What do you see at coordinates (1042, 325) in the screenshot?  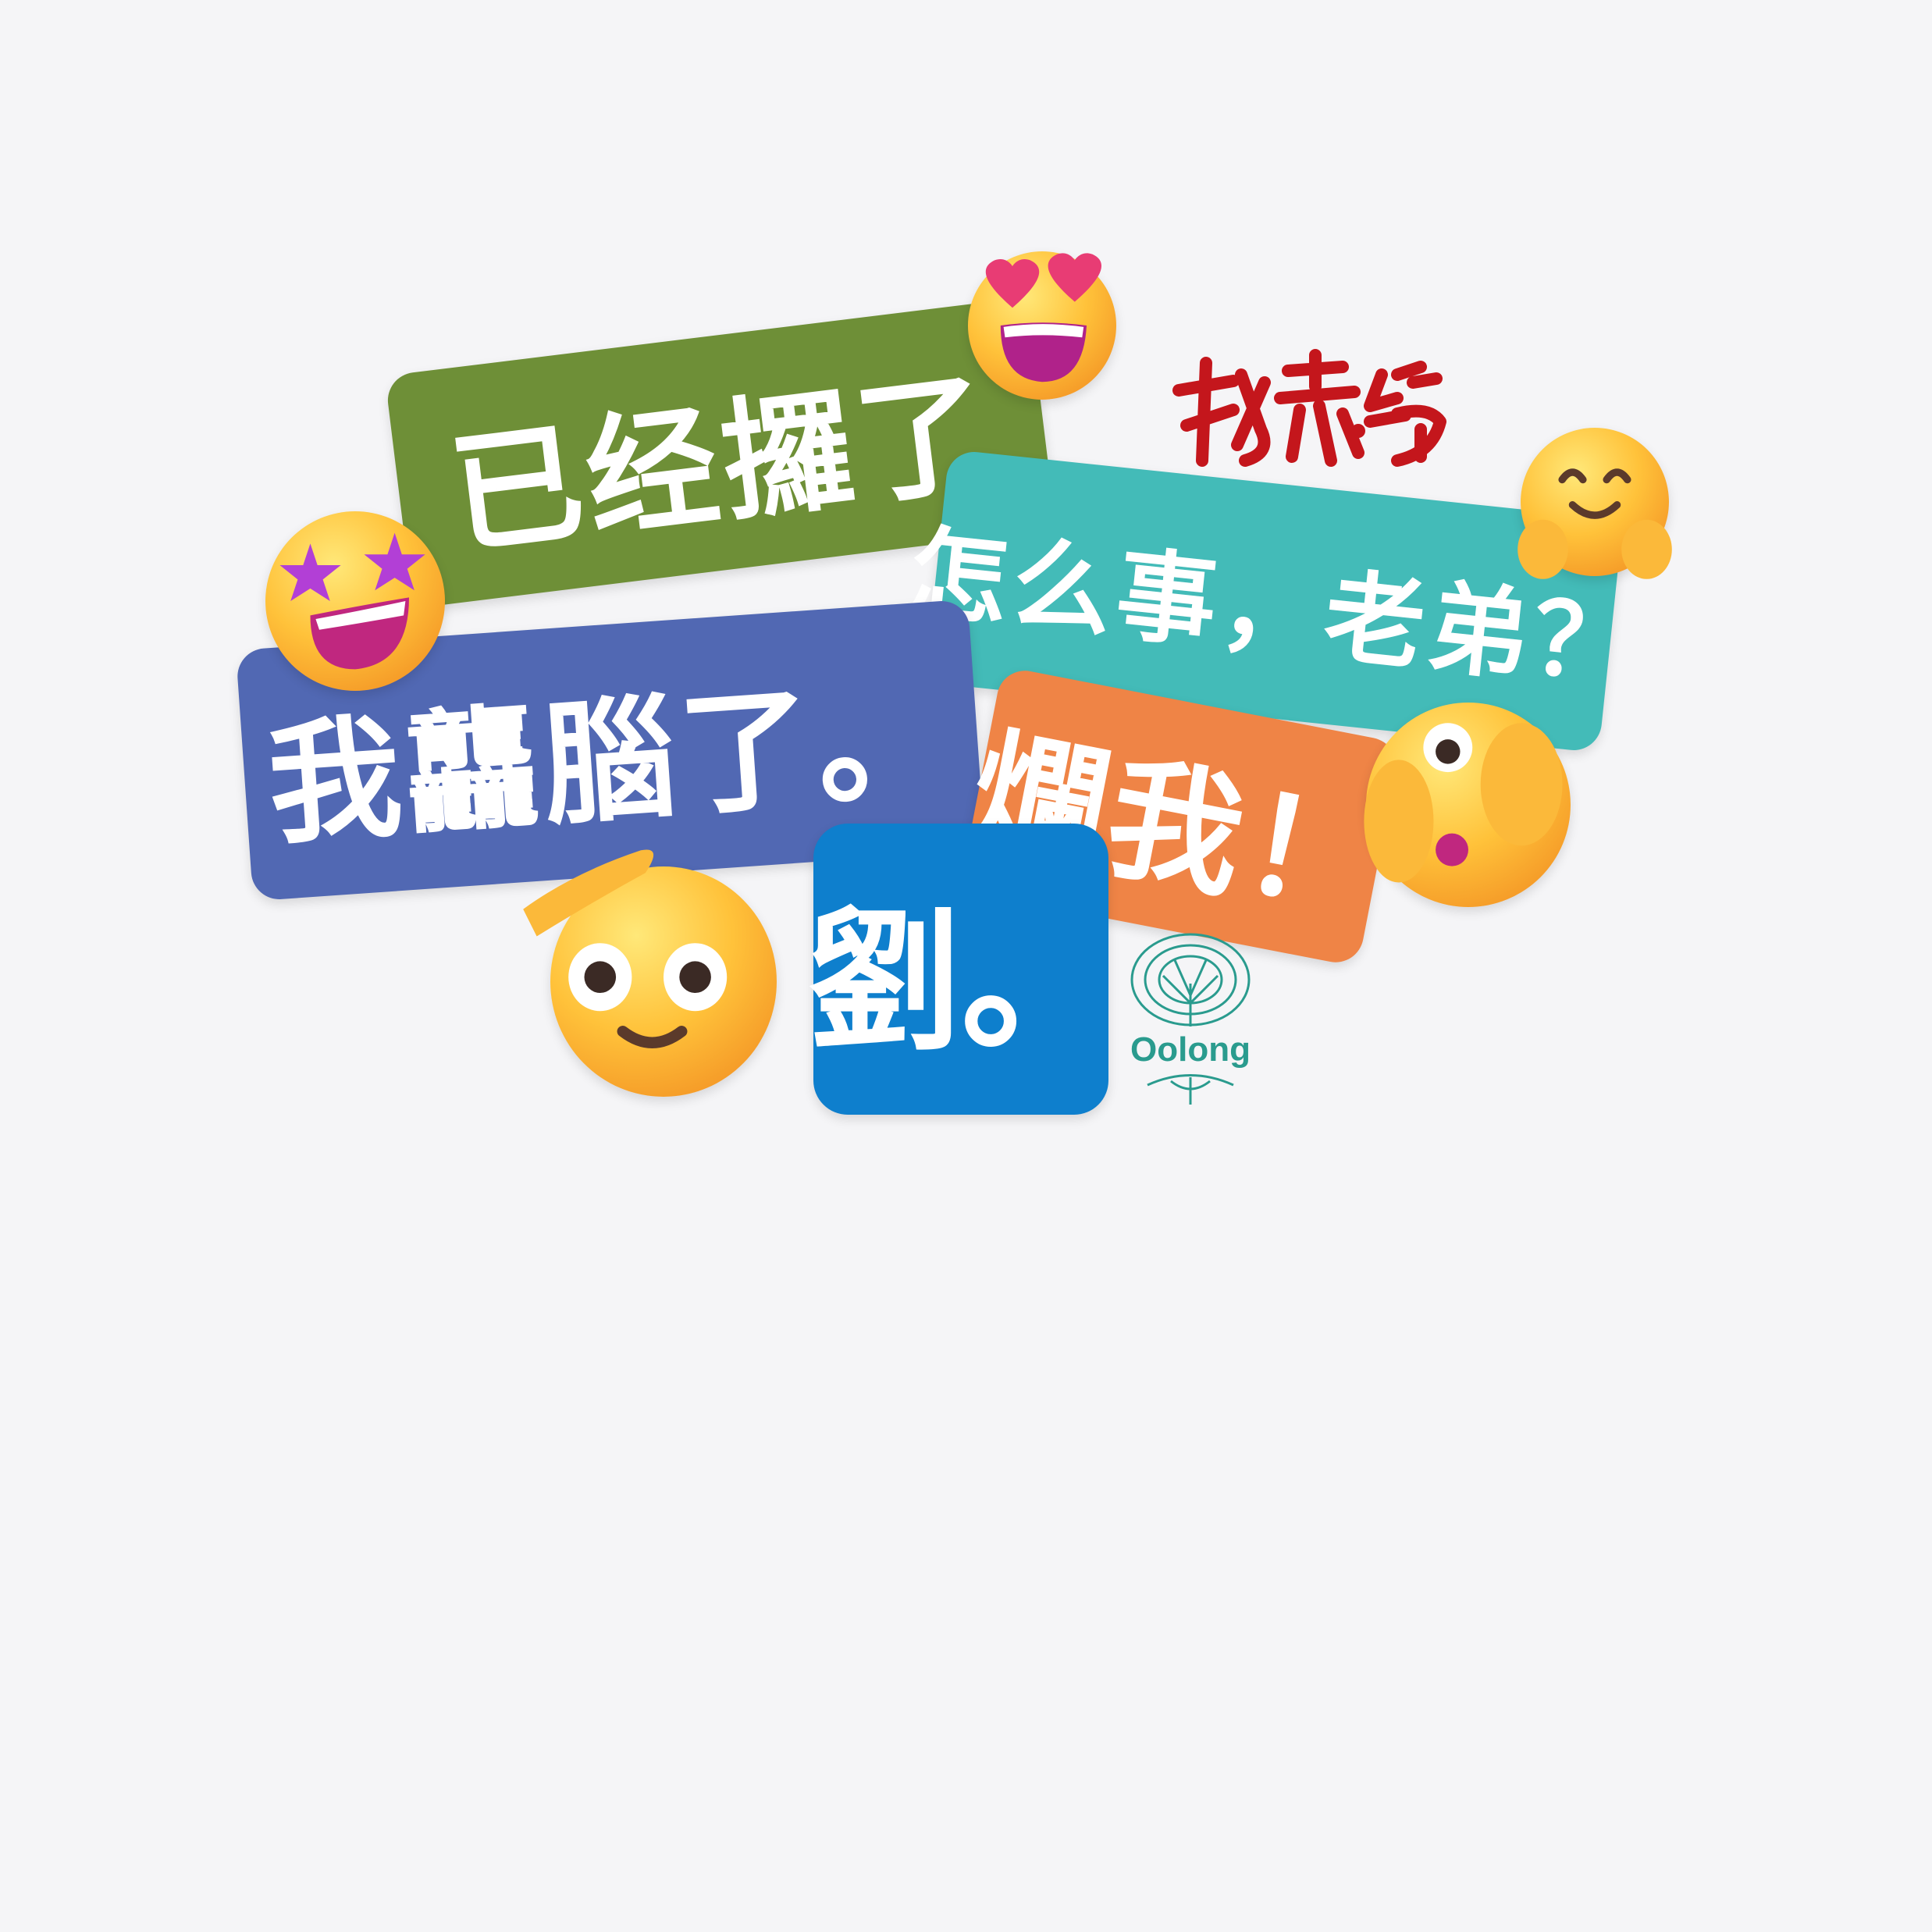 I see `heart-eyes-icon` at bounding box center [1042, 325].